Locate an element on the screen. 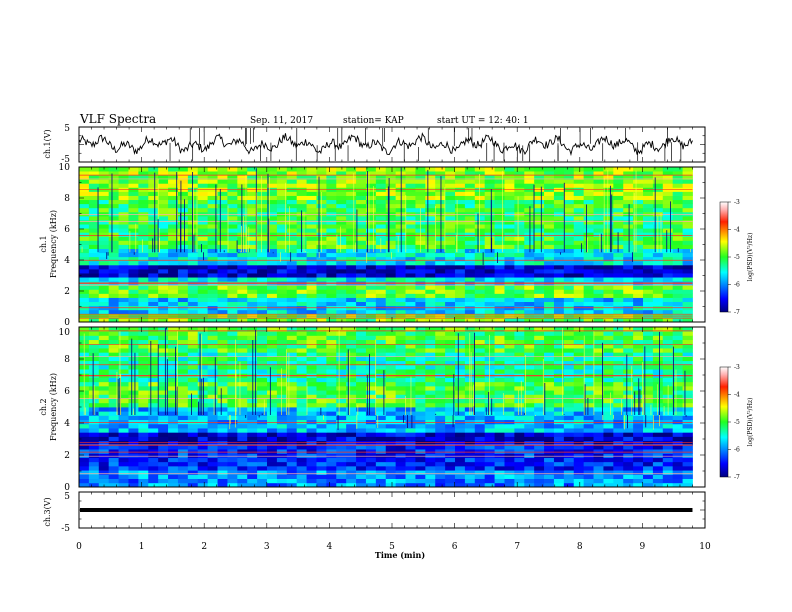 Image resolution: width=792 pixels, height=612 pixels. figure-title: VLF Spectra is located at coordinates (117, 119).